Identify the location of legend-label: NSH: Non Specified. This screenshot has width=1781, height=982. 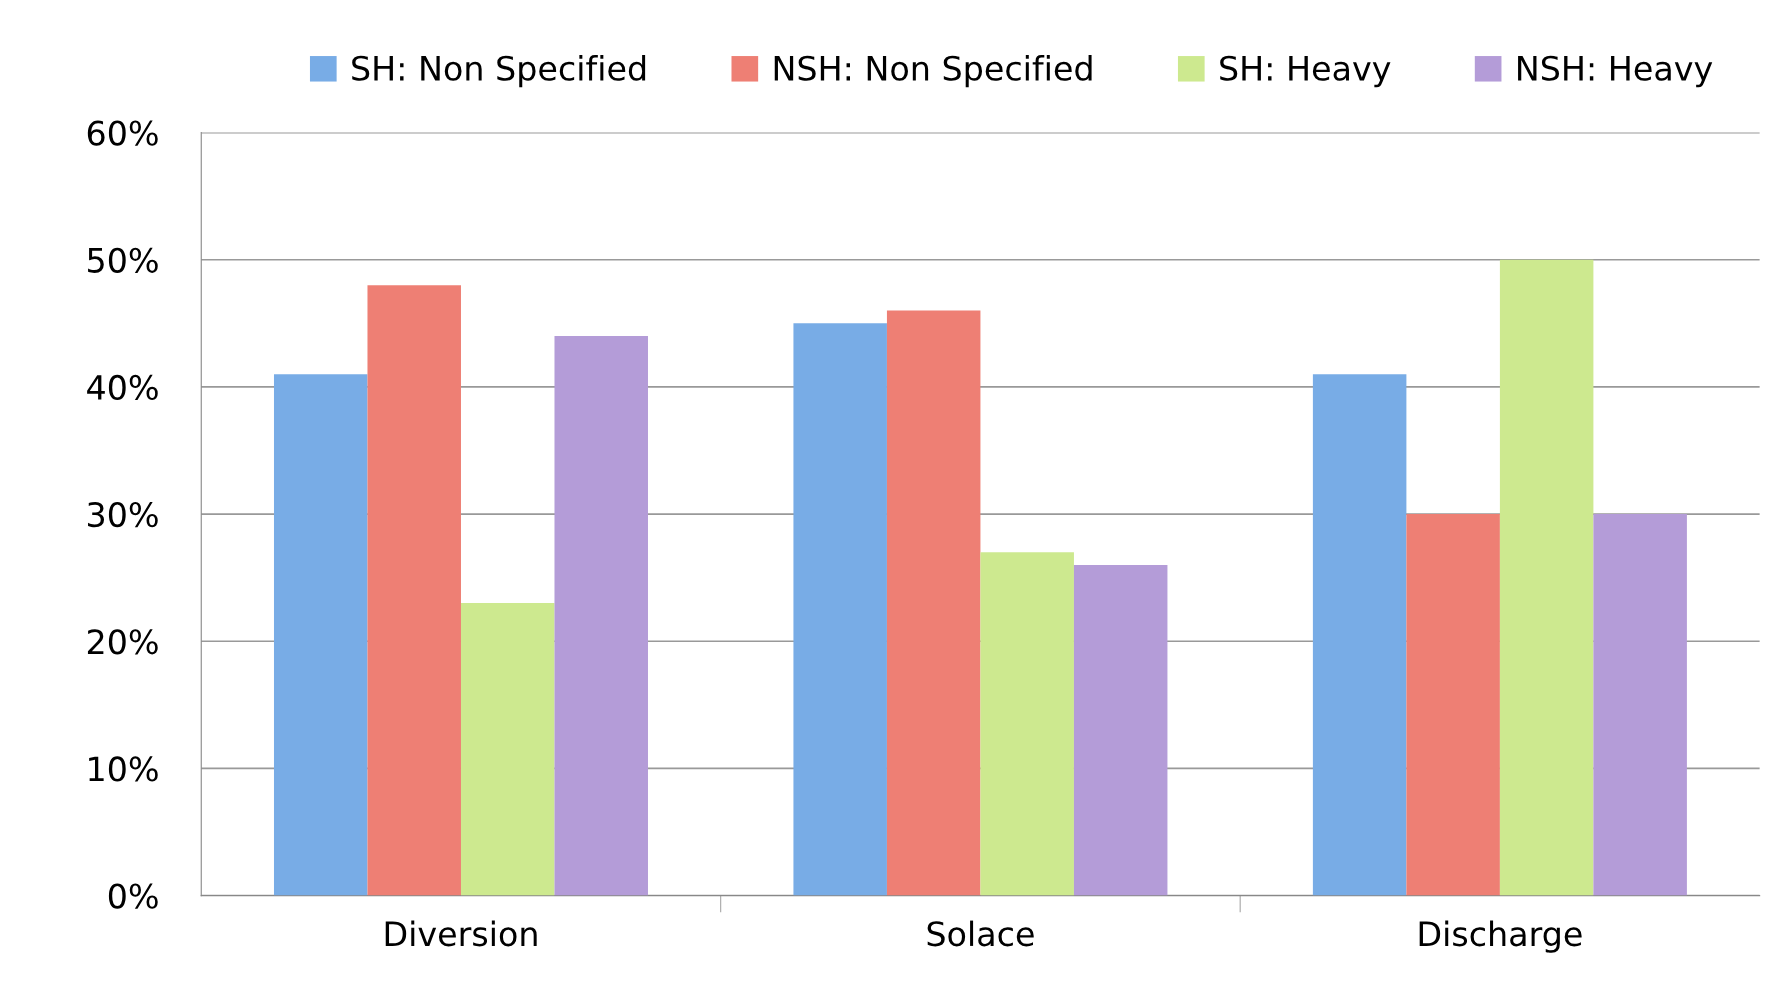
(933, 71).